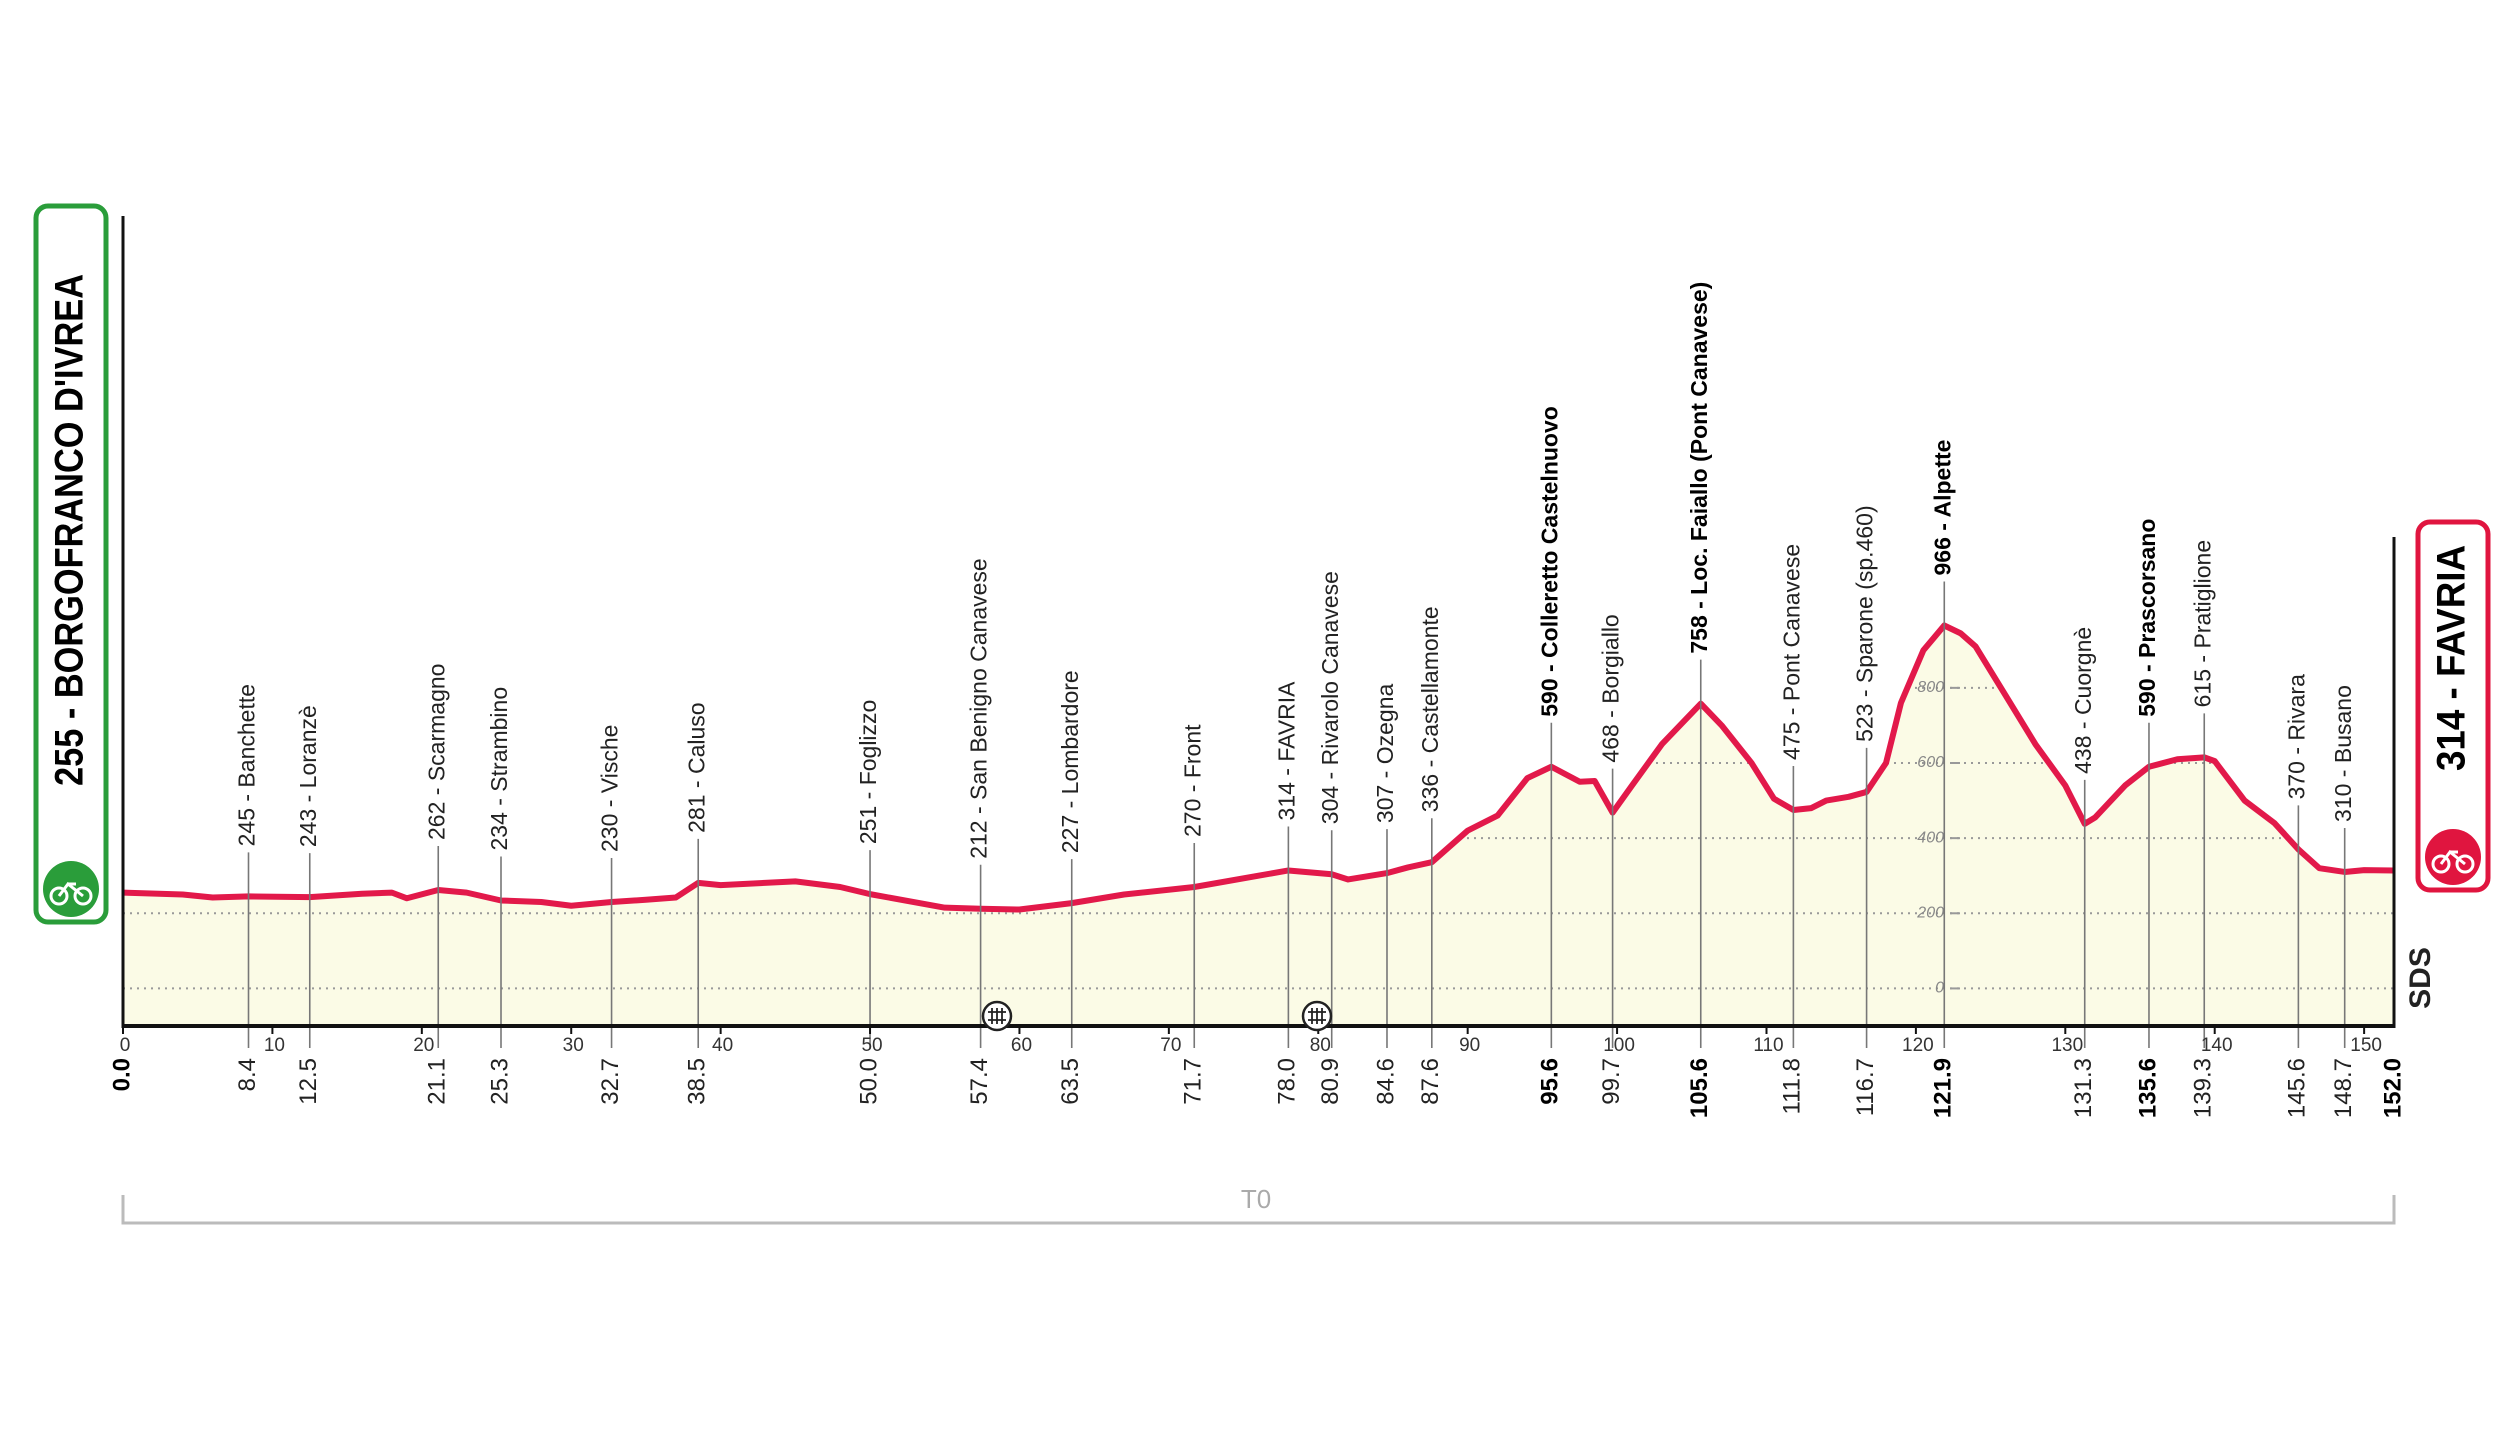  What do you see at coordinates (247, 1074) in the screenshot?
I see `waypoint-km: 8.4` at bounding box center [247, 1074].